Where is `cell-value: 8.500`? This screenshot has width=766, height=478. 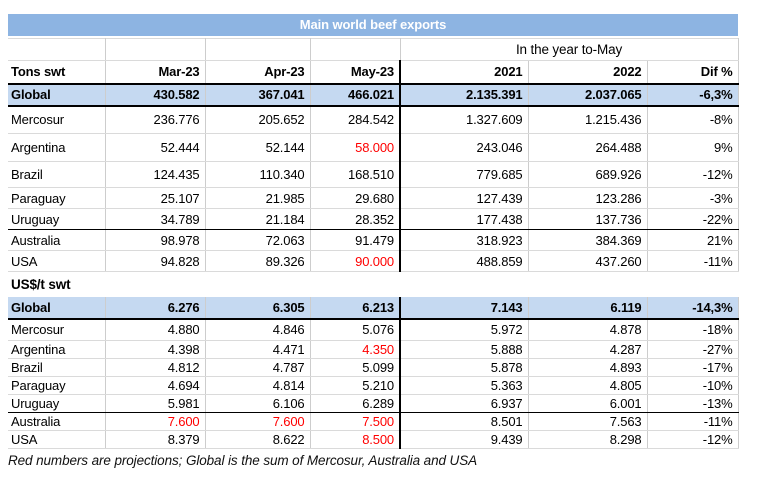
cell-value: 8.500 is located at coordinates (355, 439).